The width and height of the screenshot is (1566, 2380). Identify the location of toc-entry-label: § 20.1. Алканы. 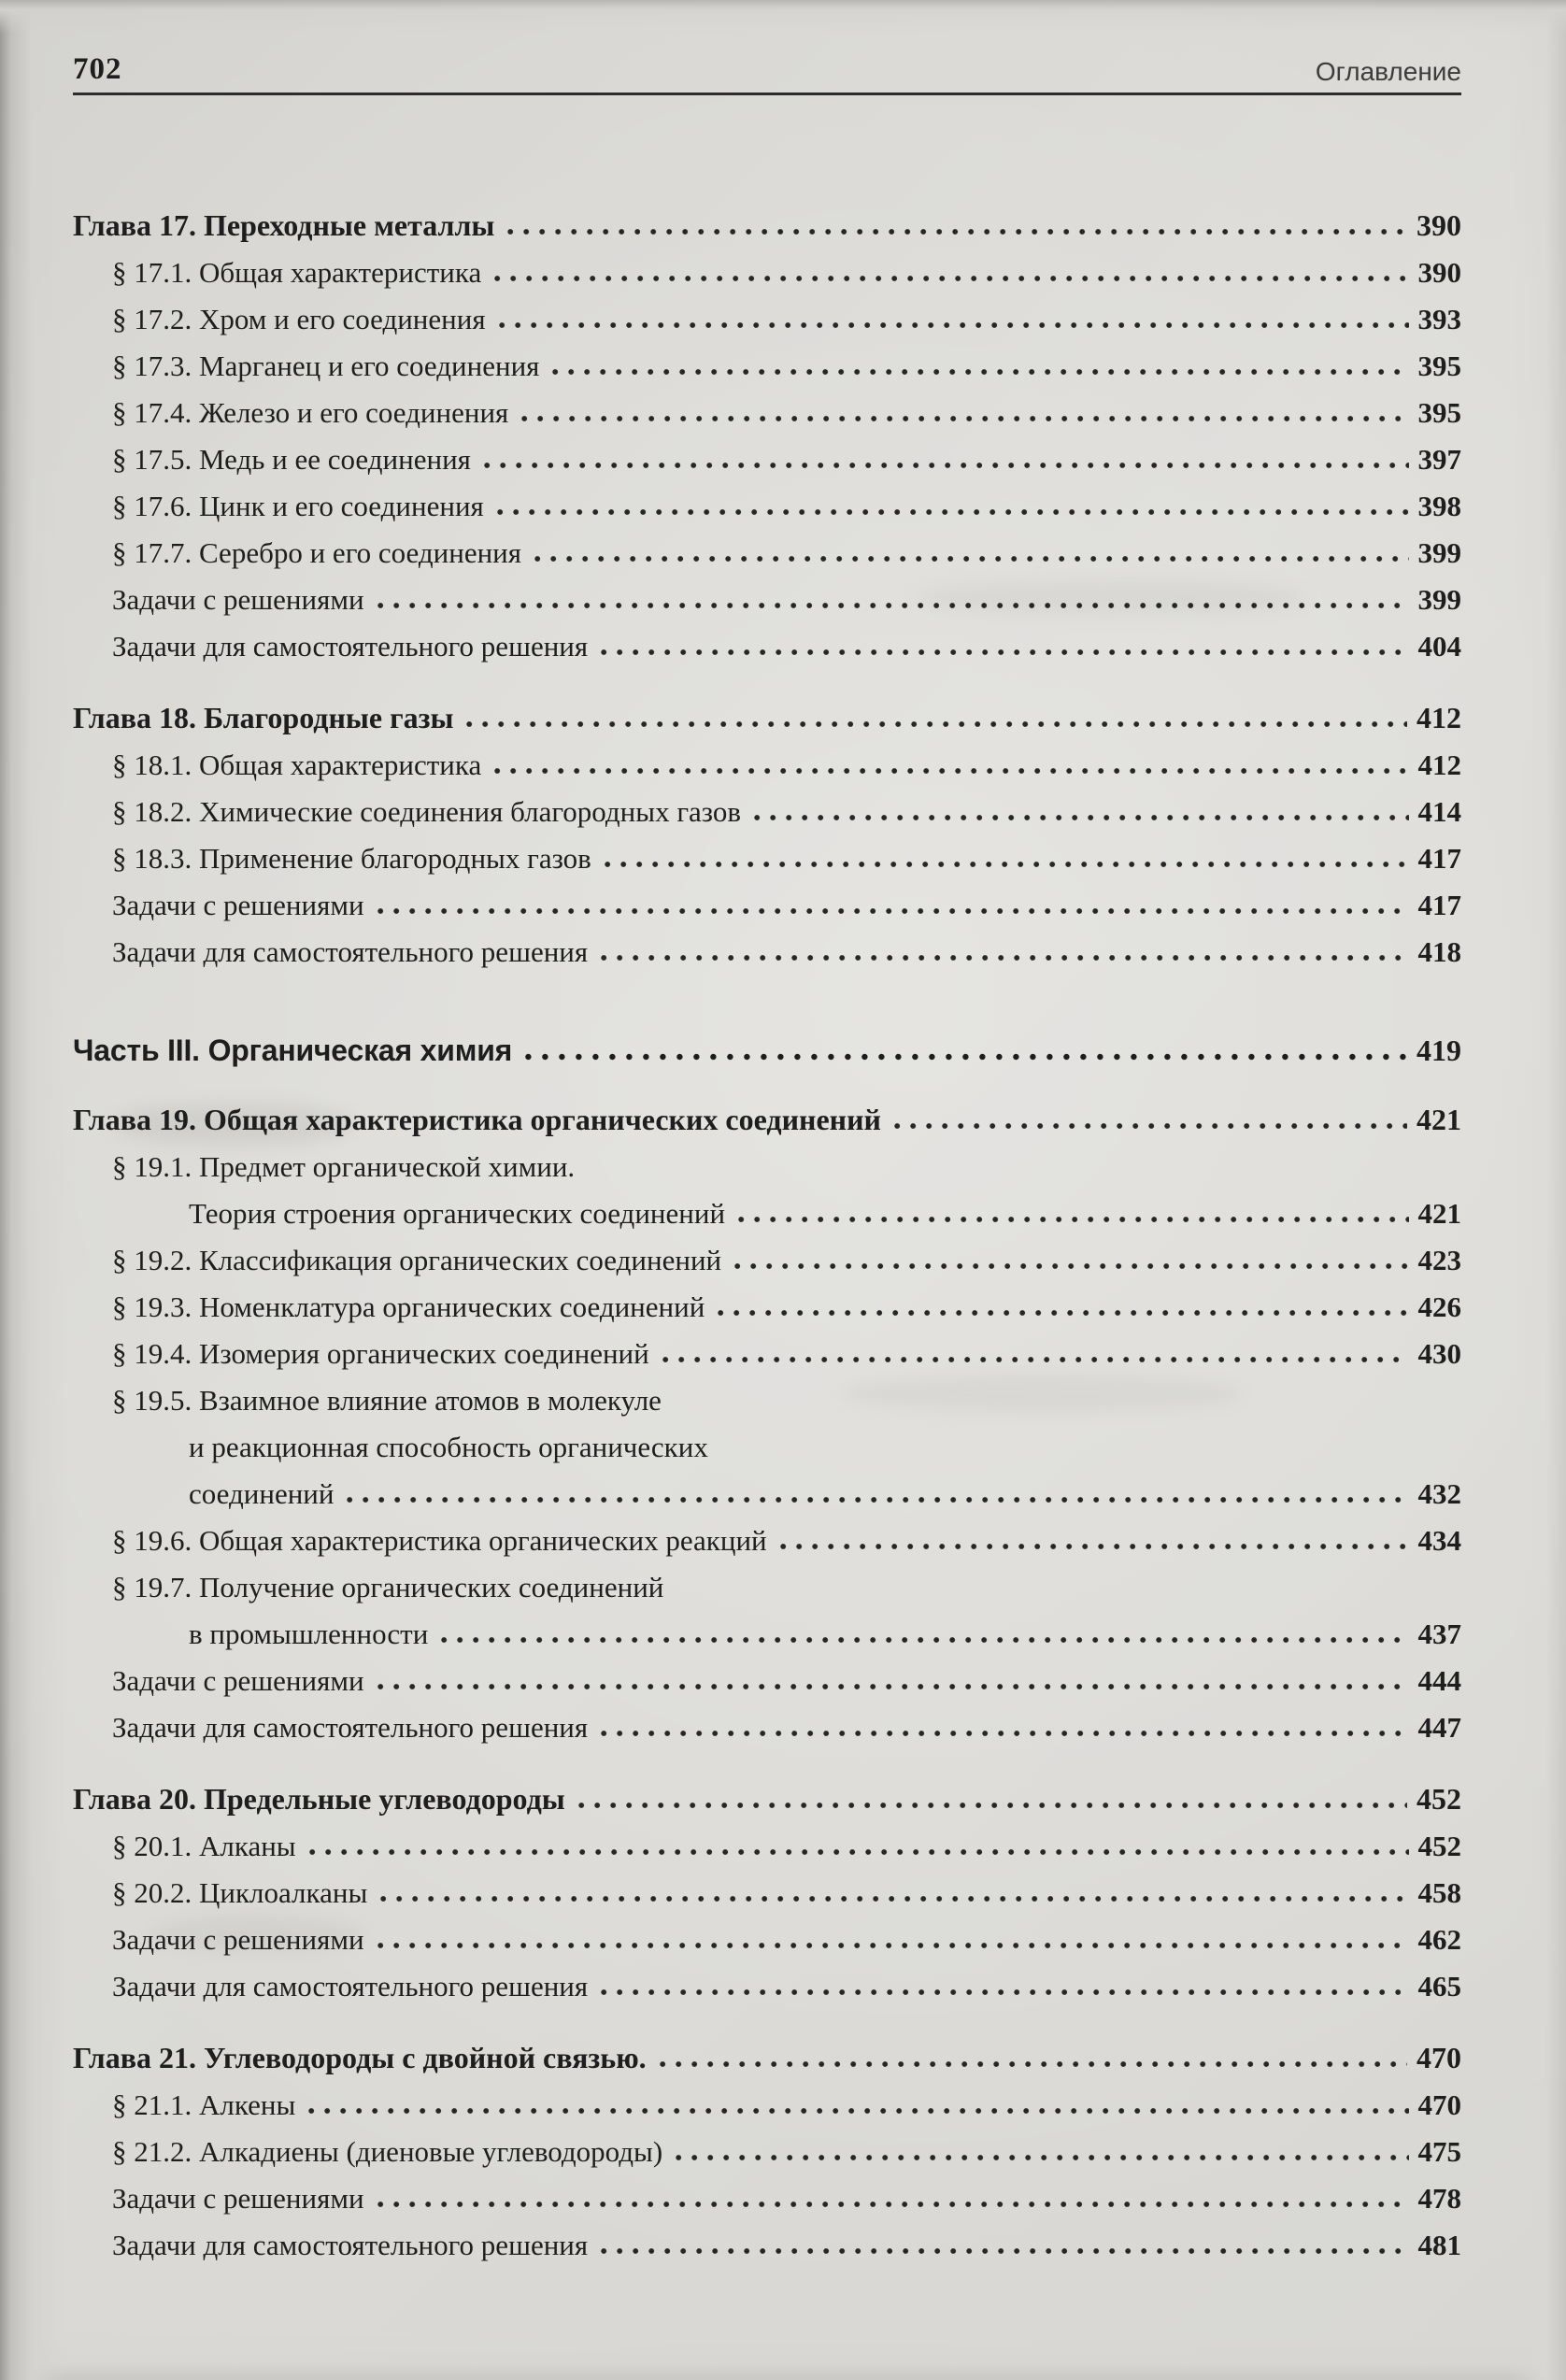
(204, 1846).